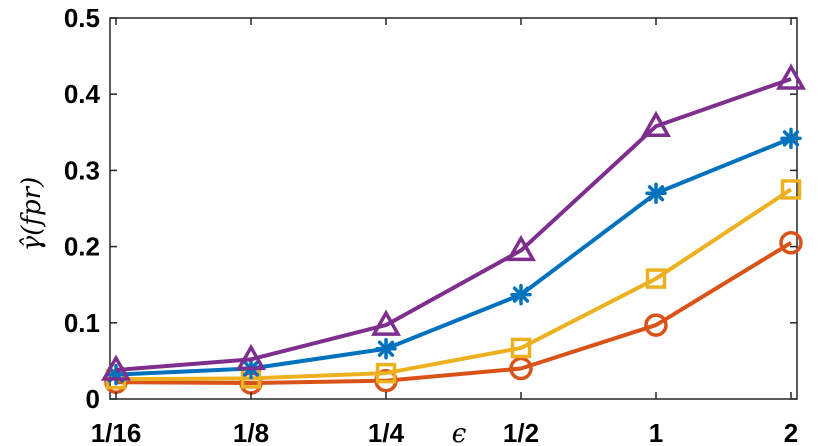 This screenshot has height=446, width=830. I want to click on x-axis-label: ϵ, so click(459, 432).